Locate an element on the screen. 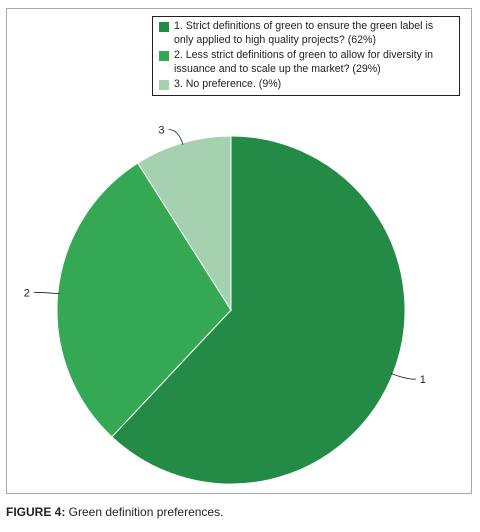 The image size is (480, 532). legend-item-3: 3. No preference. (9%) is located at coordinates (306, 85).